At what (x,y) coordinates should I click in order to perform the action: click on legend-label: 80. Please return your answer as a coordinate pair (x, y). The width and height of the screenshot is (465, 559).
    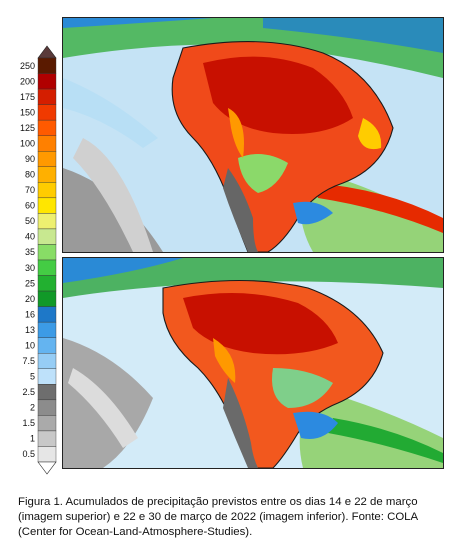
    Looking at the image, I should click on (30, 175).